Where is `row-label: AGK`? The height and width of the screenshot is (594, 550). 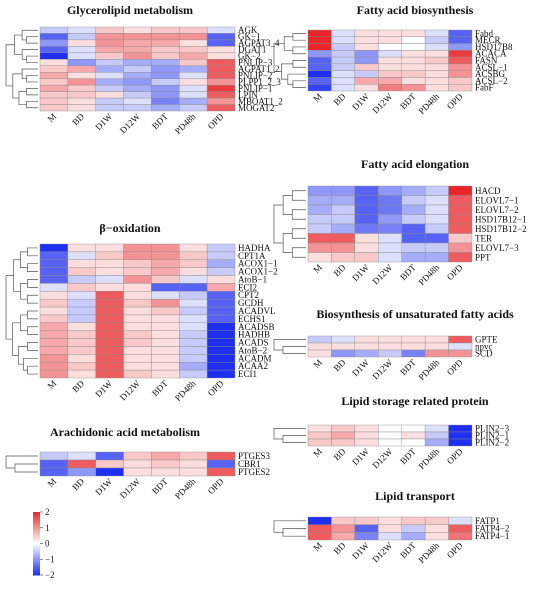 row-label: AGK is located at coordinates (248, 30).